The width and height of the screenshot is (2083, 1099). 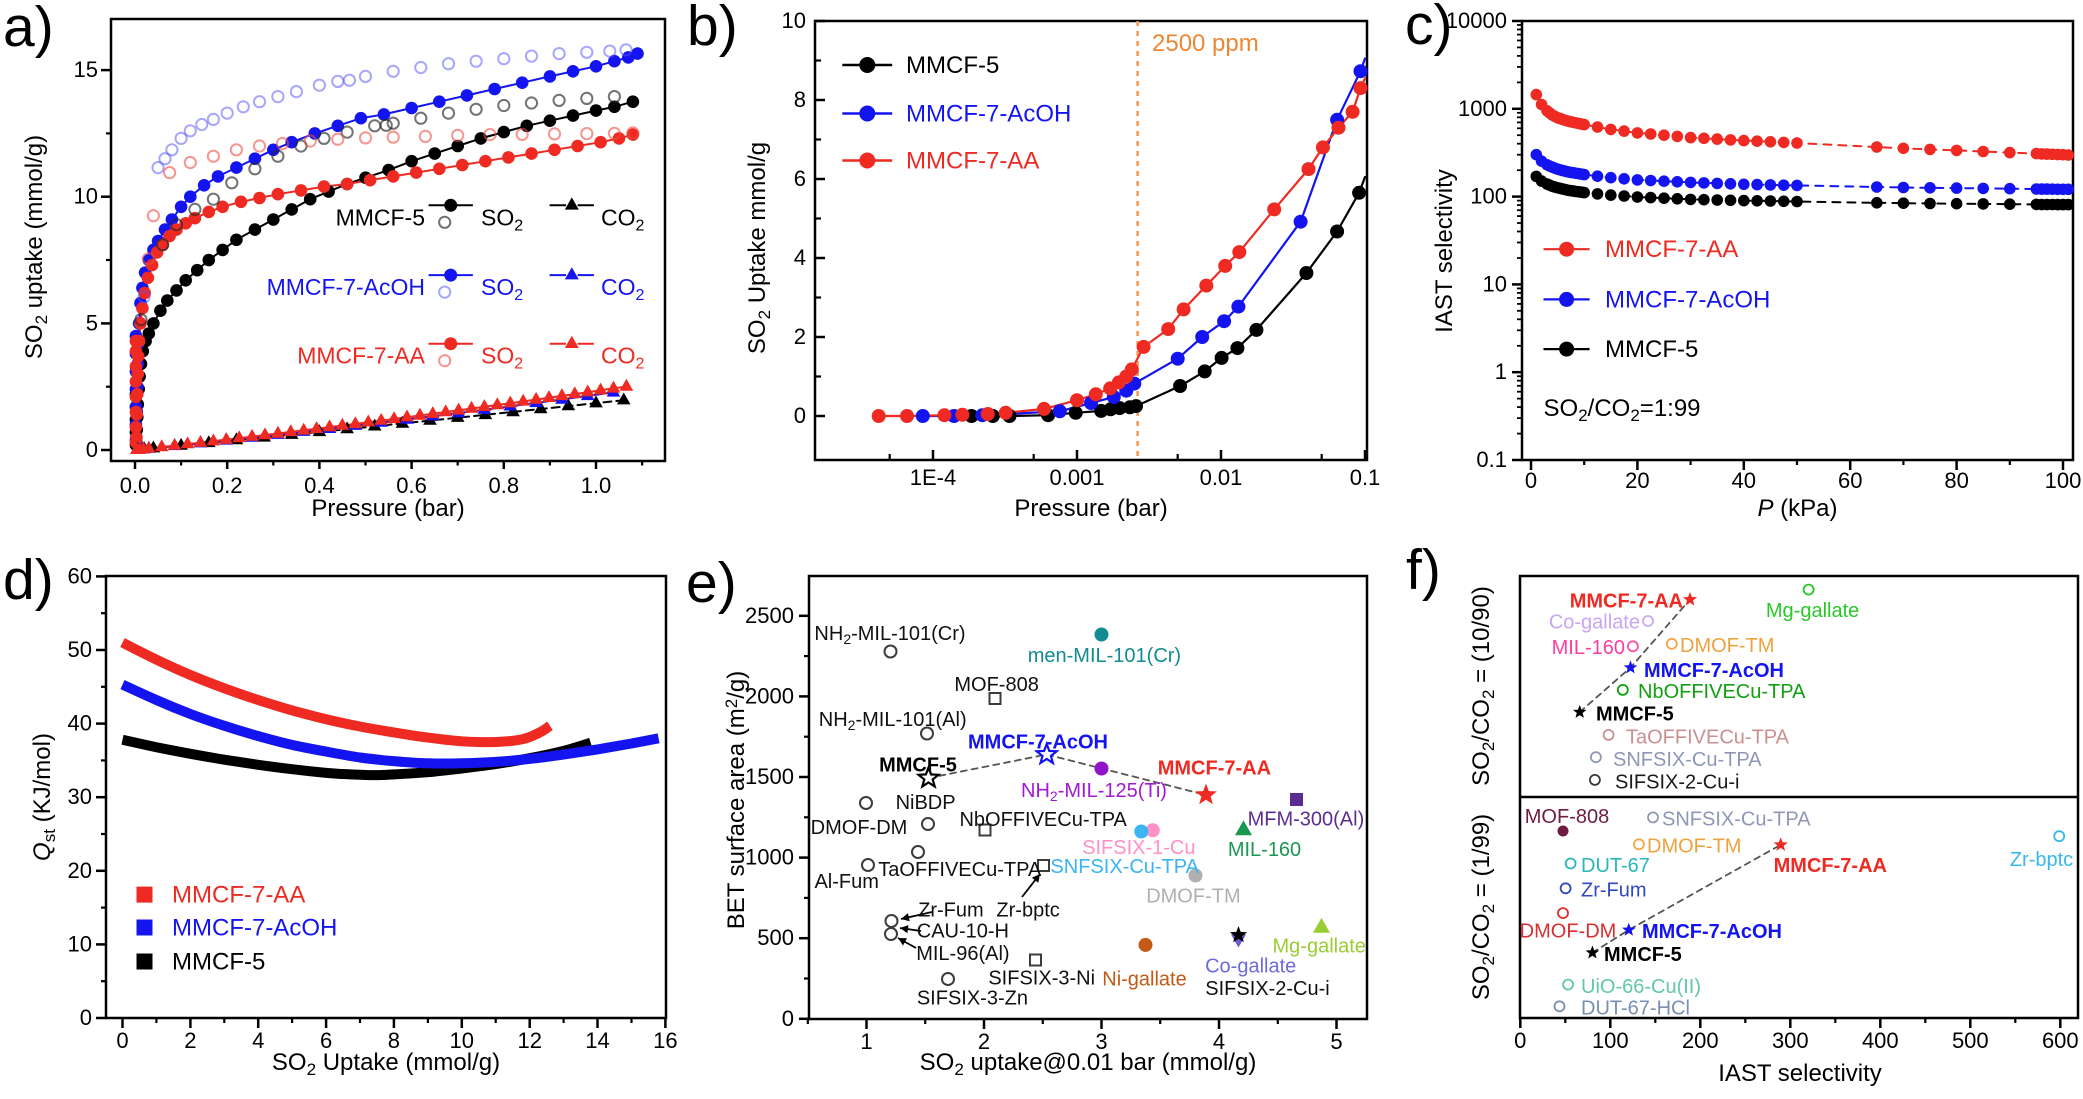 What do you see at coordinates (1088, 1064) in the screenshot?
I see `svg-text: SO2​ uptake@0.01 bar (mmol/g)` at bounding box center [1088, 1064].